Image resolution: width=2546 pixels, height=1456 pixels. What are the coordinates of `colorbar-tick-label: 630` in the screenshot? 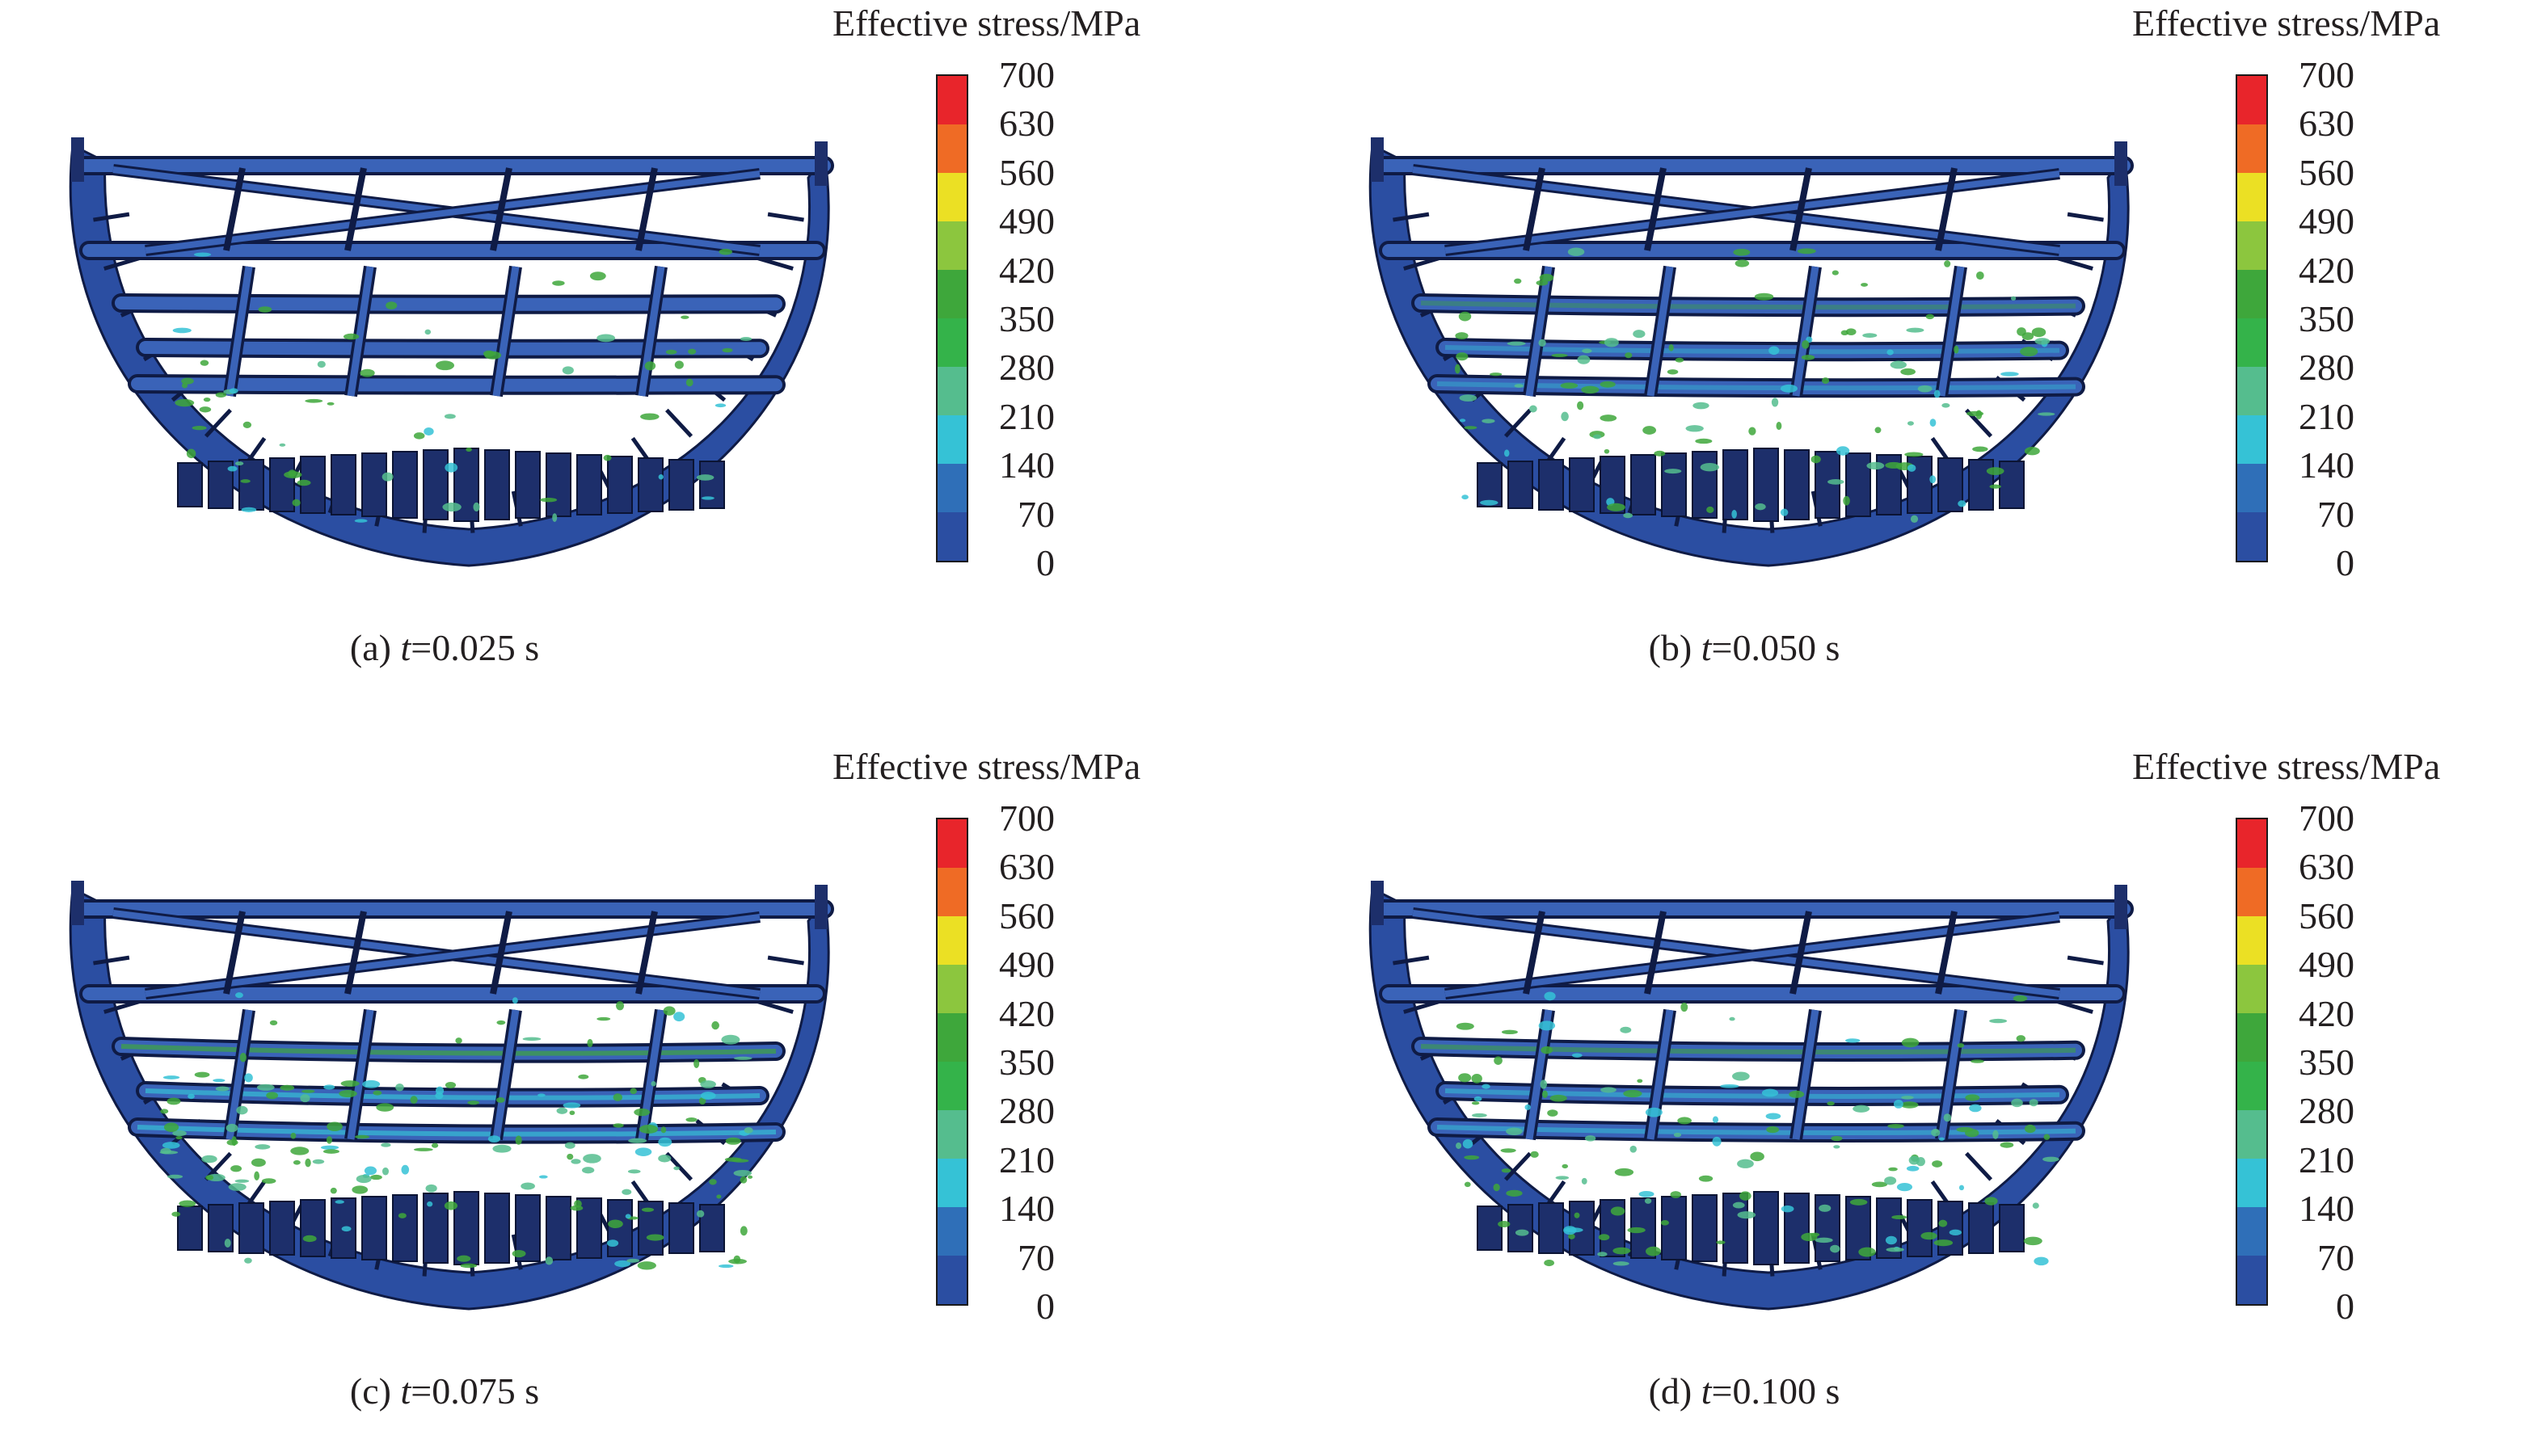 It's located at (2326, 867).